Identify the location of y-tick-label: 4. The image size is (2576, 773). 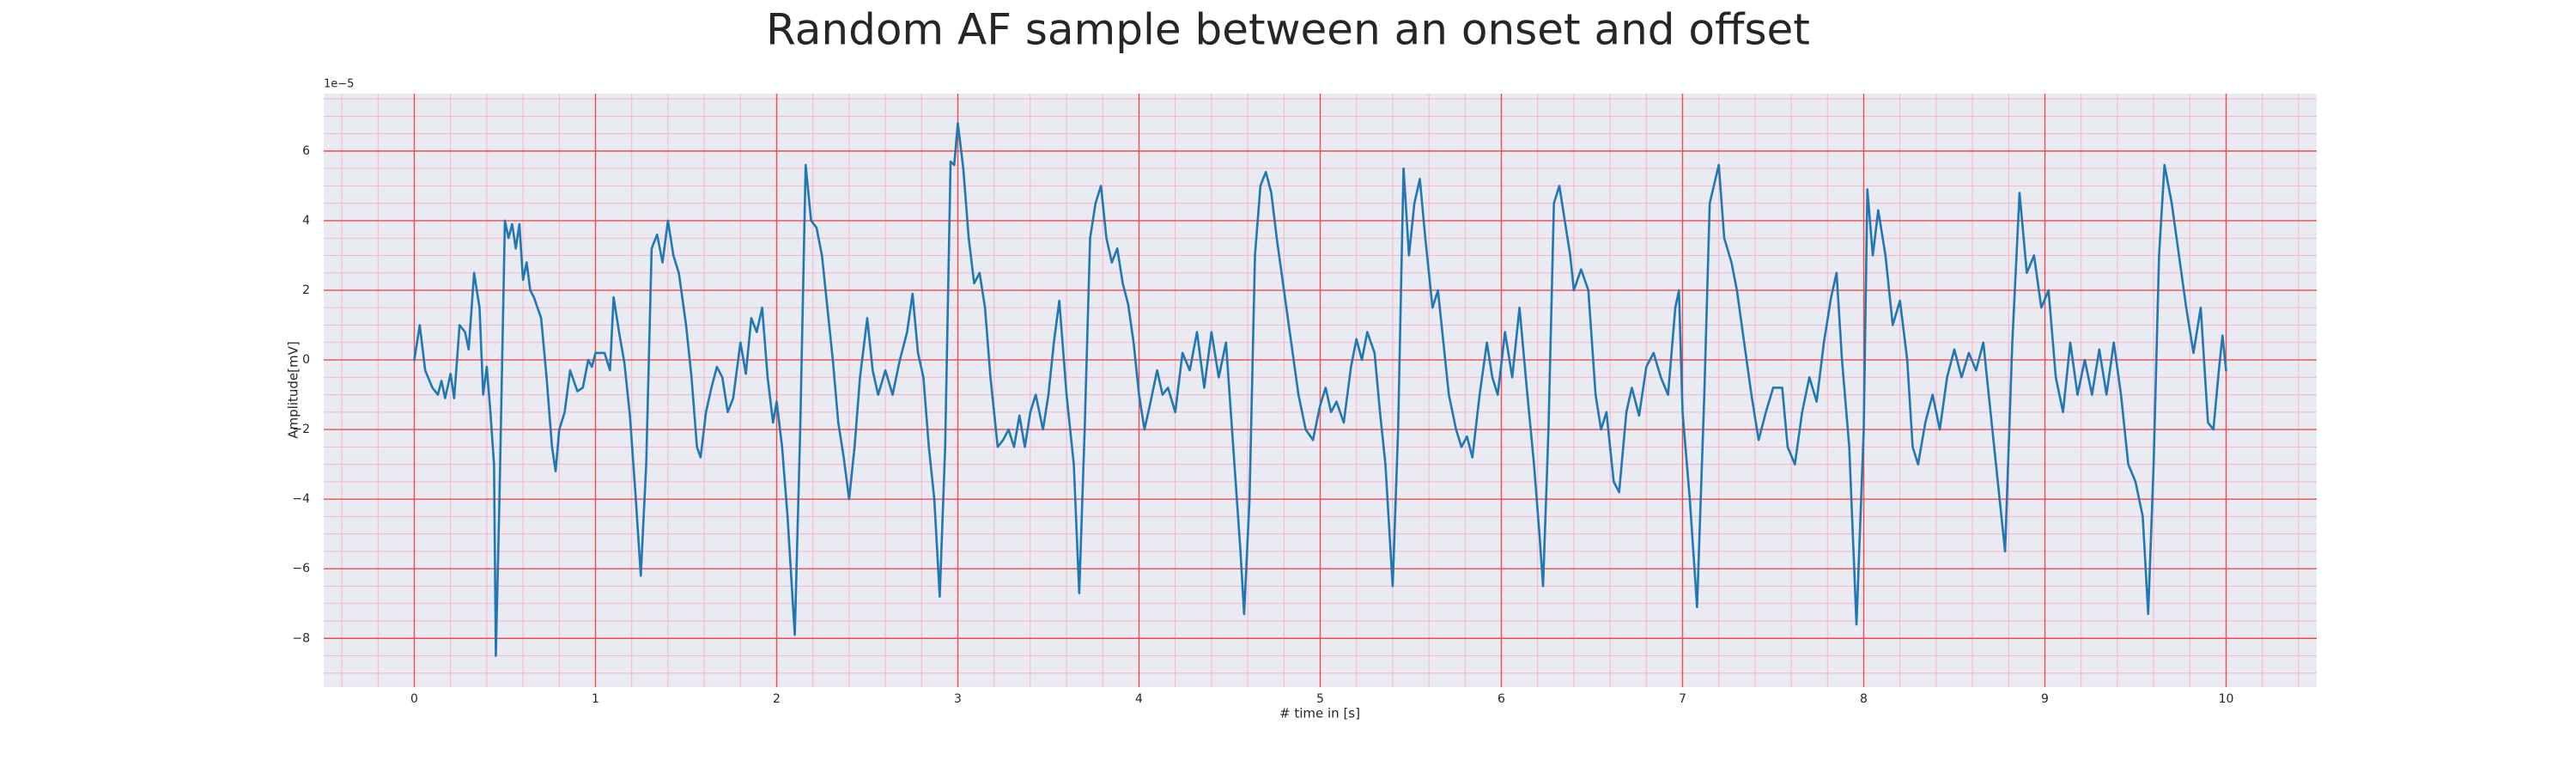
(306, 221).